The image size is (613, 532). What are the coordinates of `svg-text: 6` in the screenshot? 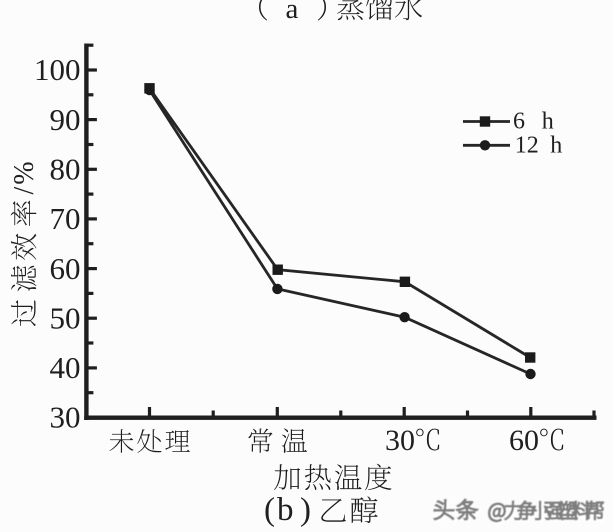 It's located at (519, 122).